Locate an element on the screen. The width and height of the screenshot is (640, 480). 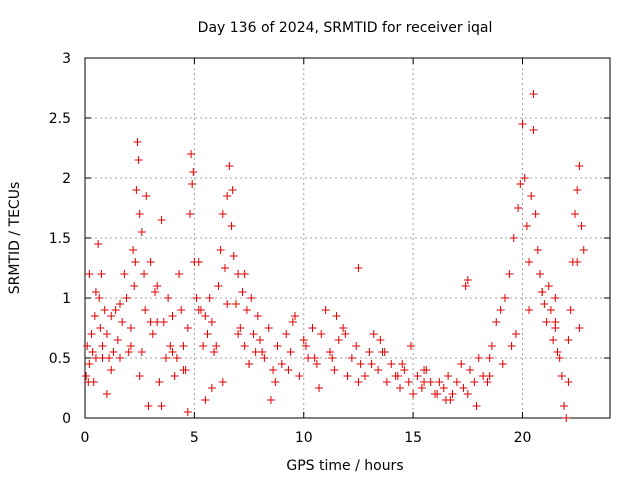
x-tick-label: 10 is located at coordinates (304, 438).